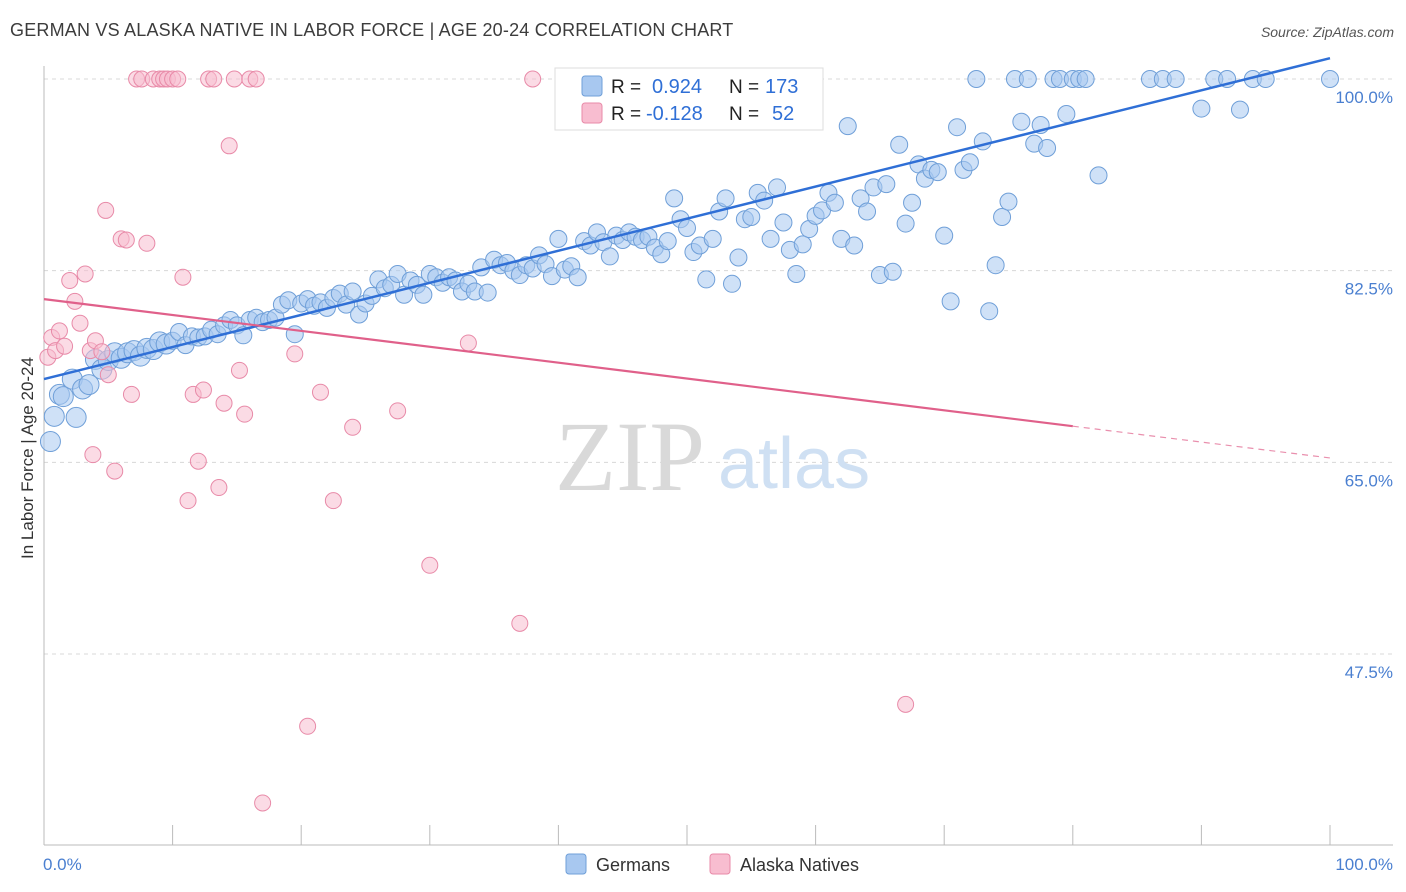  What do you see at coordinates (1369, 672) in the screenshot?
I see `y-tick-label: 47.5%` at bounding box center [1369, 672].